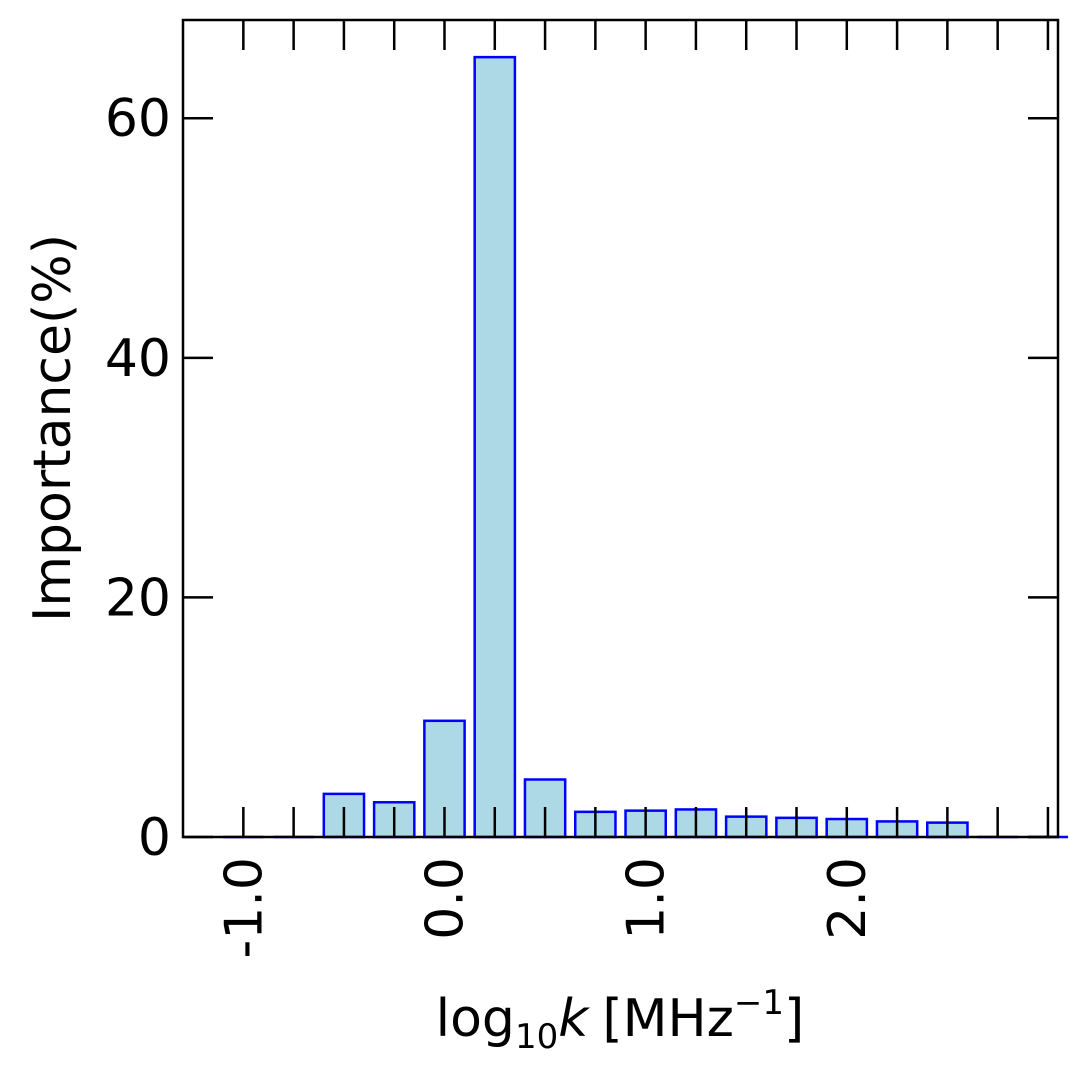 The height and width of the screenshot is (1073, 1080). What do you see at coordinates (244, 907) in the screenshot?
I see `x-tick-label: -1.0` at bounding box center [244, 907].